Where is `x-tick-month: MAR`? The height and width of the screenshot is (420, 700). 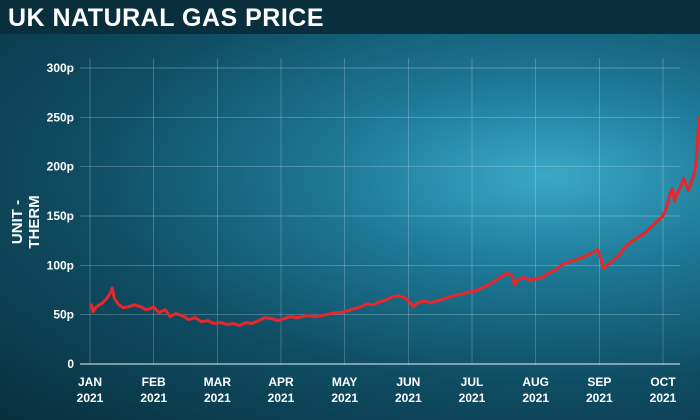
x-tick-month: MAR is located at coordinates (218, 382).